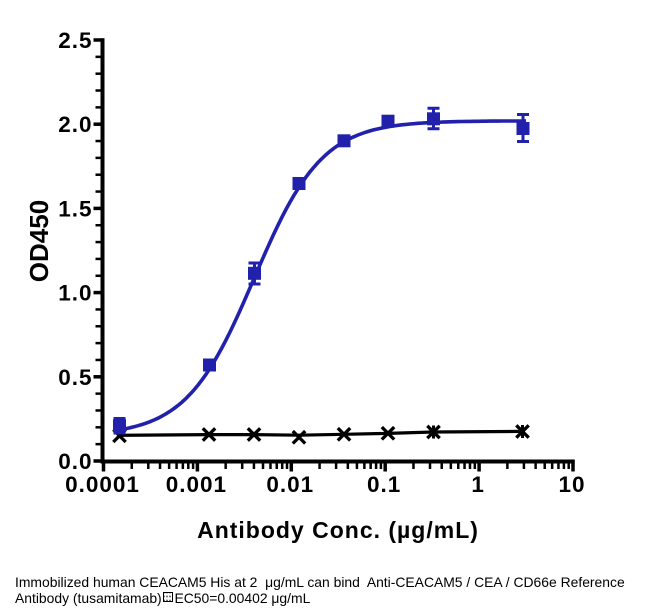 The width and height of the screenshot is (649, 614). What do you see at coordinates (478, 484) in the screenshot?
I see `svg-text: 1` at bounding box center [478, 484].